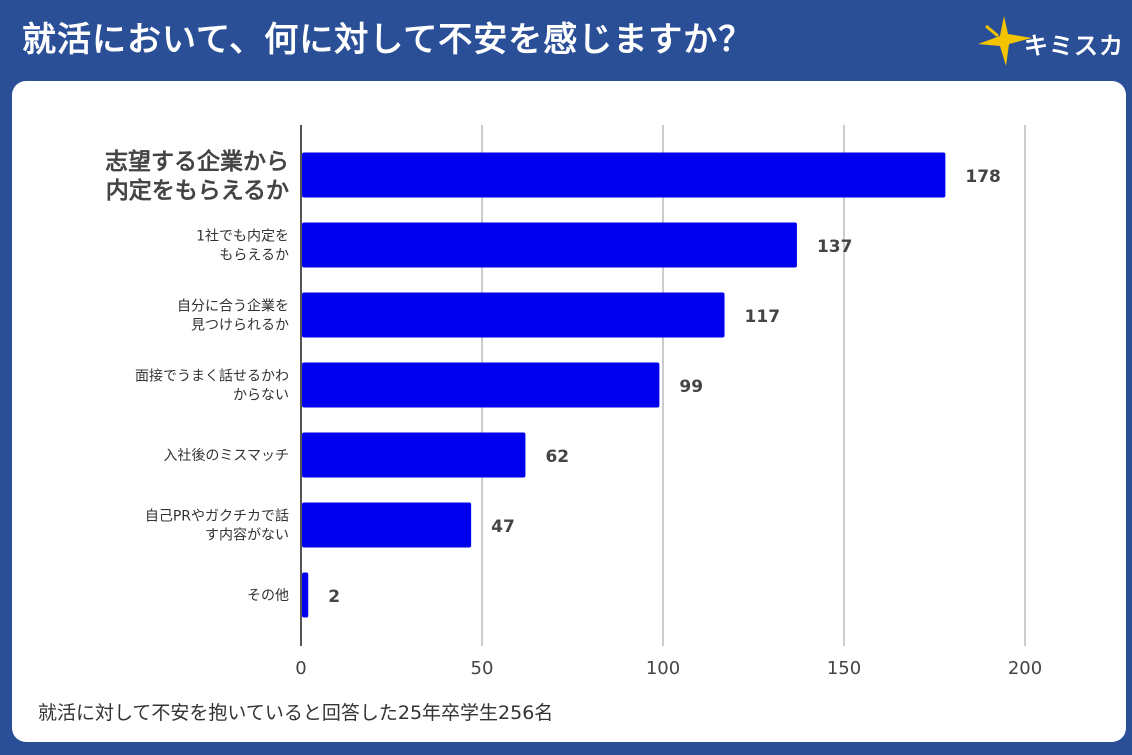 This screenshot has width=1132, height=755. I want to click on footnote: 就活に対して不安を抱いていると回答した25年卒学生256名, so click(296, 713).